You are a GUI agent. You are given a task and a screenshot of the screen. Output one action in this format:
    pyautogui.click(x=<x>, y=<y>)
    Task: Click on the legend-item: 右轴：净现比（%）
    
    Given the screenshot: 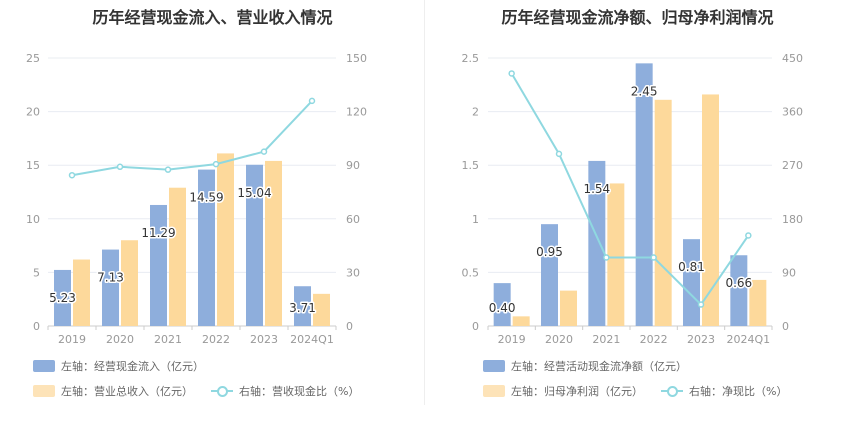 What is the action you would take?
    pyautogui.click(x=724, y=391)
    